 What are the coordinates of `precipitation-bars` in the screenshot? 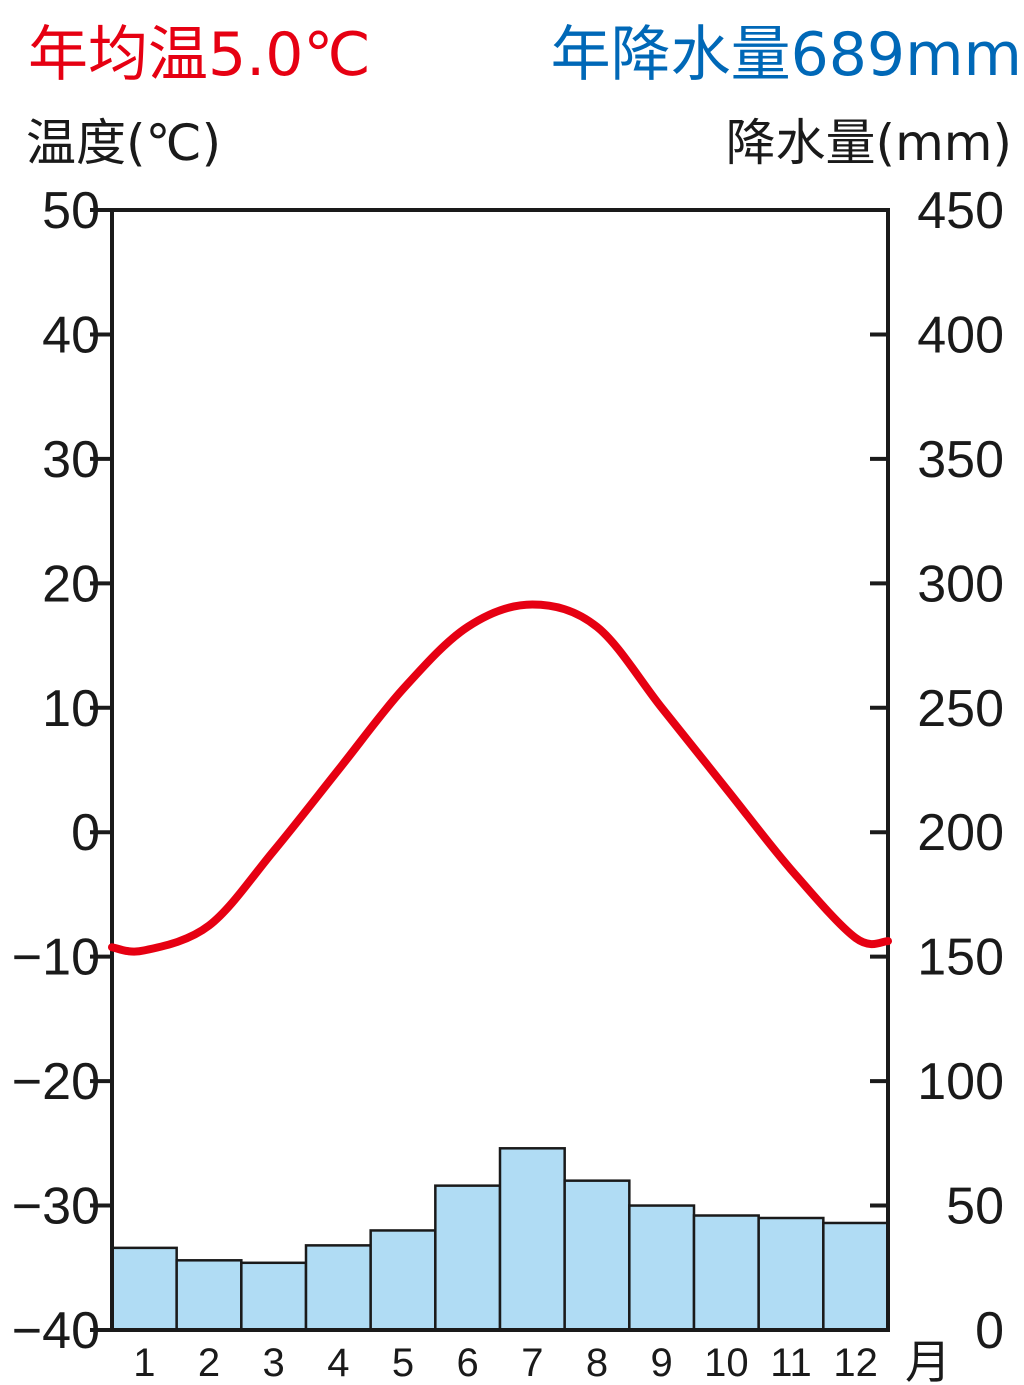 It's located at (500, 1239).